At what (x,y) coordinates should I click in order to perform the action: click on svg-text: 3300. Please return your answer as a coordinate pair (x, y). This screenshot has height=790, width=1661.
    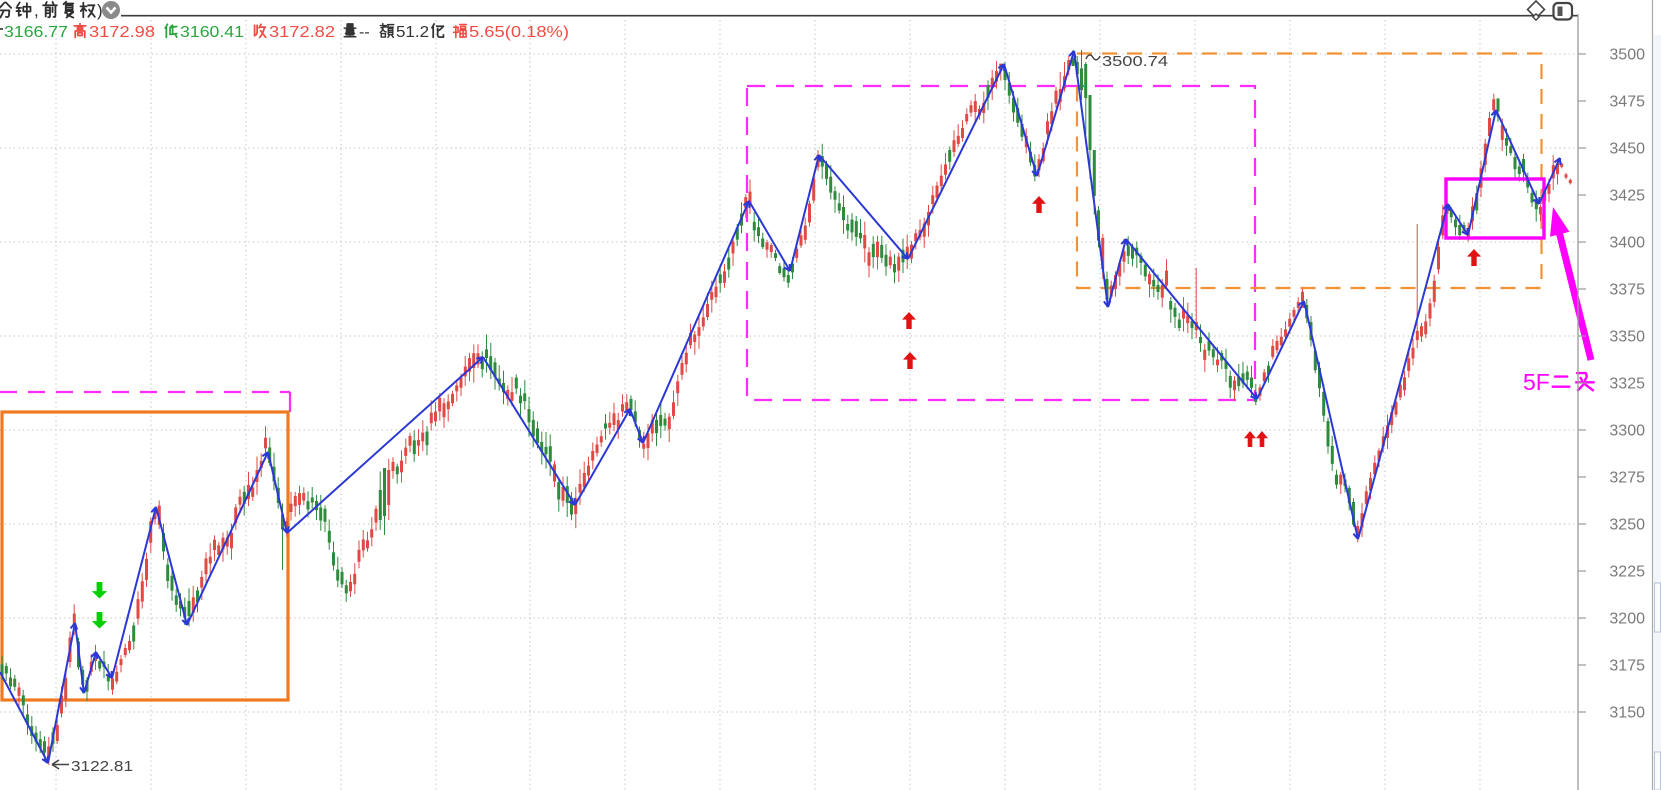
    Looking at the image, I should click on (1627, 431).